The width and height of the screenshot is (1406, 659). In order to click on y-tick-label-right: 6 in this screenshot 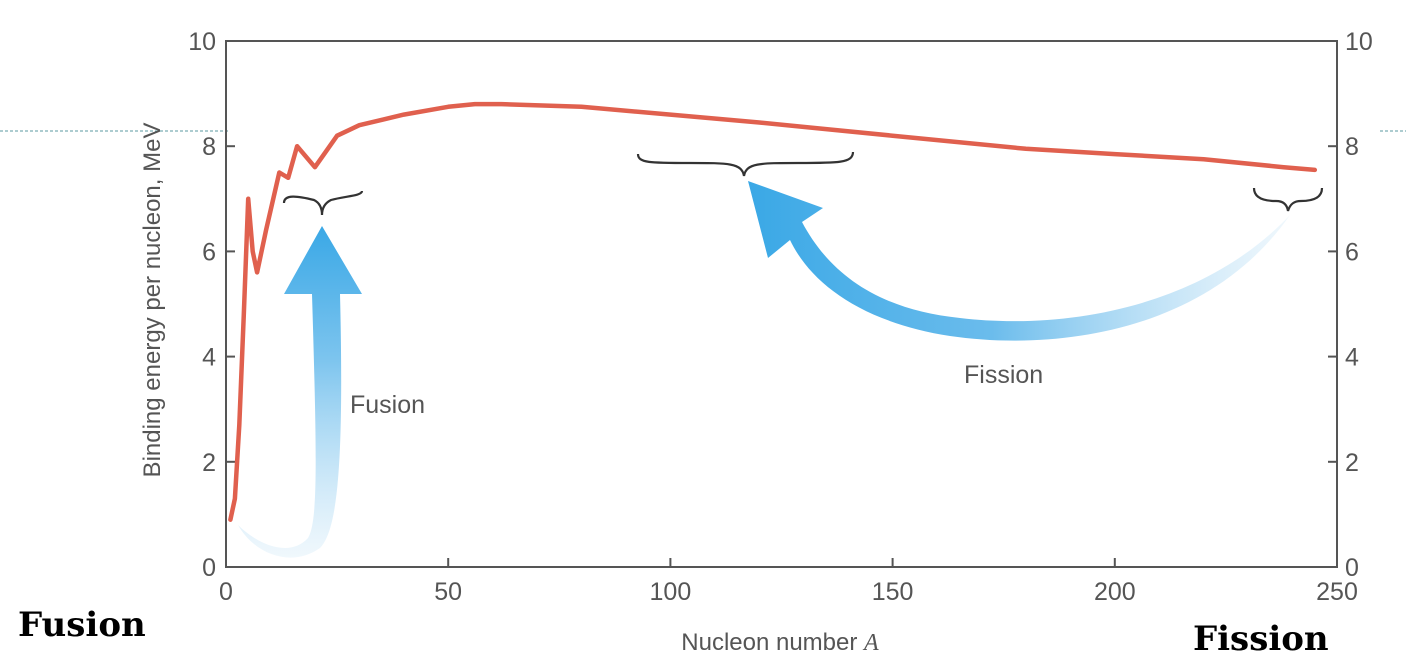, I will do `click(1352, 252)`.